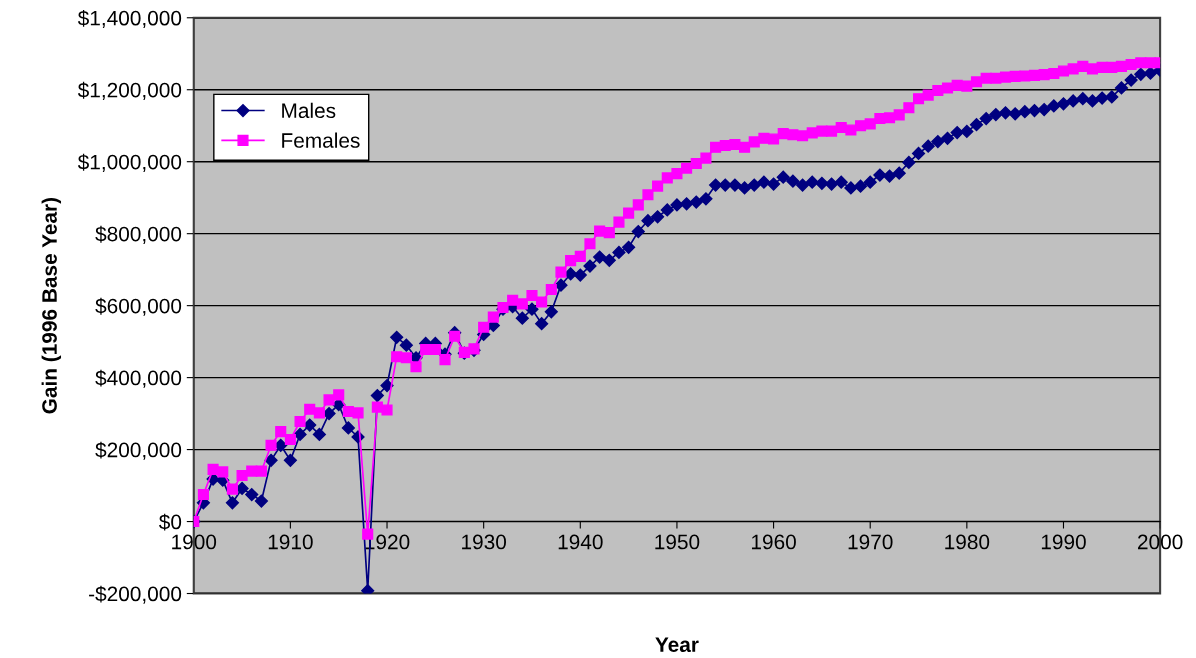 This screenshot has height=658, width=1196. Describe the element at coordinates (484, 542) in the screenshot. I see `x-tick-label: 1930` at that location.